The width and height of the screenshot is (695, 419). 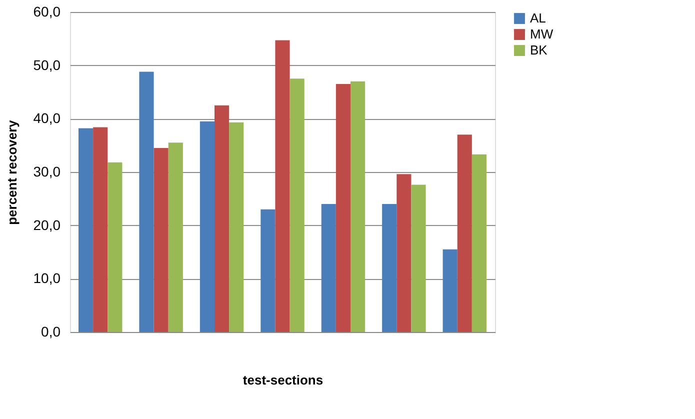 What do you see at coordinates (539, 50) in the screenshot?
I see `legend-label: BK` at bounding box center [539, 50].